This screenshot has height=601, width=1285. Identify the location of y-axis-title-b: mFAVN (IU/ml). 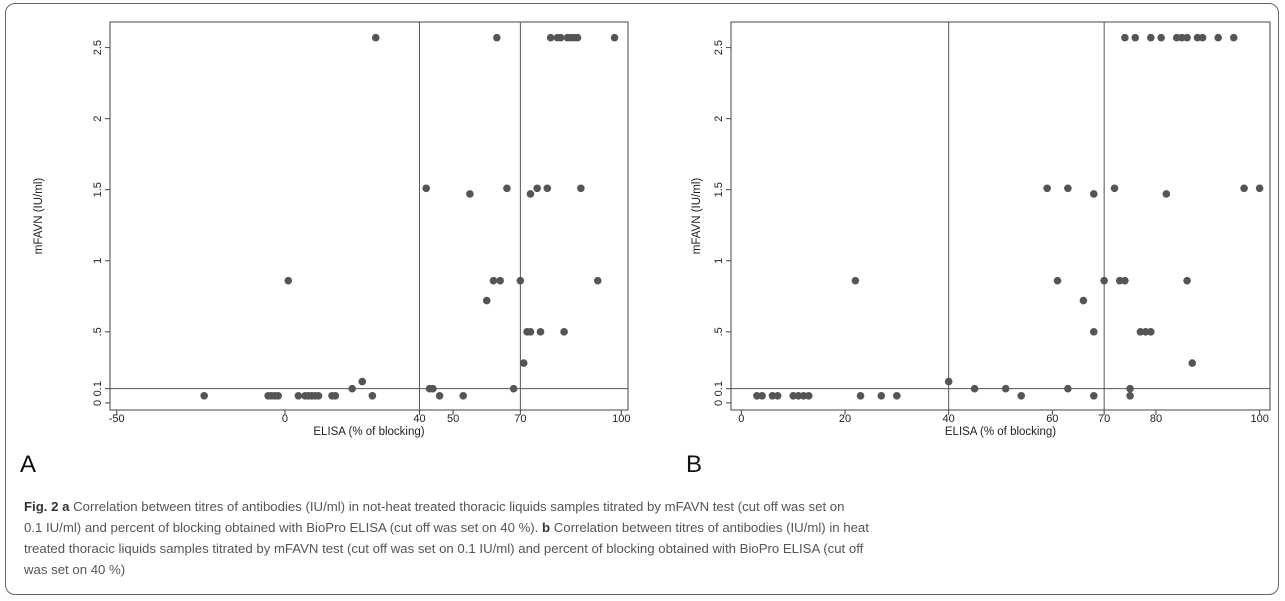
(697, 216).